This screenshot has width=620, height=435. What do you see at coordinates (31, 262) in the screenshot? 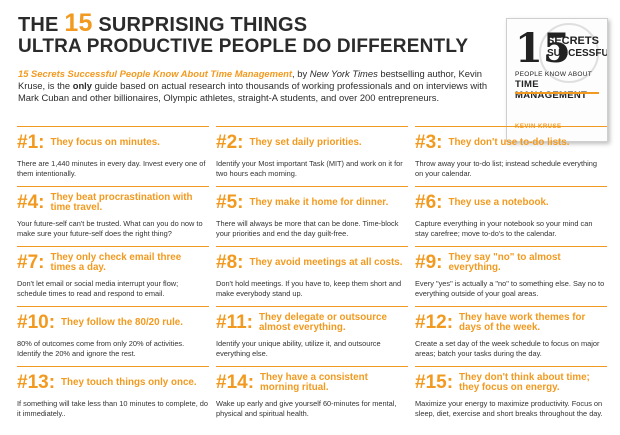
I see `tip-number: #7:` at bounding box center [31, 262].